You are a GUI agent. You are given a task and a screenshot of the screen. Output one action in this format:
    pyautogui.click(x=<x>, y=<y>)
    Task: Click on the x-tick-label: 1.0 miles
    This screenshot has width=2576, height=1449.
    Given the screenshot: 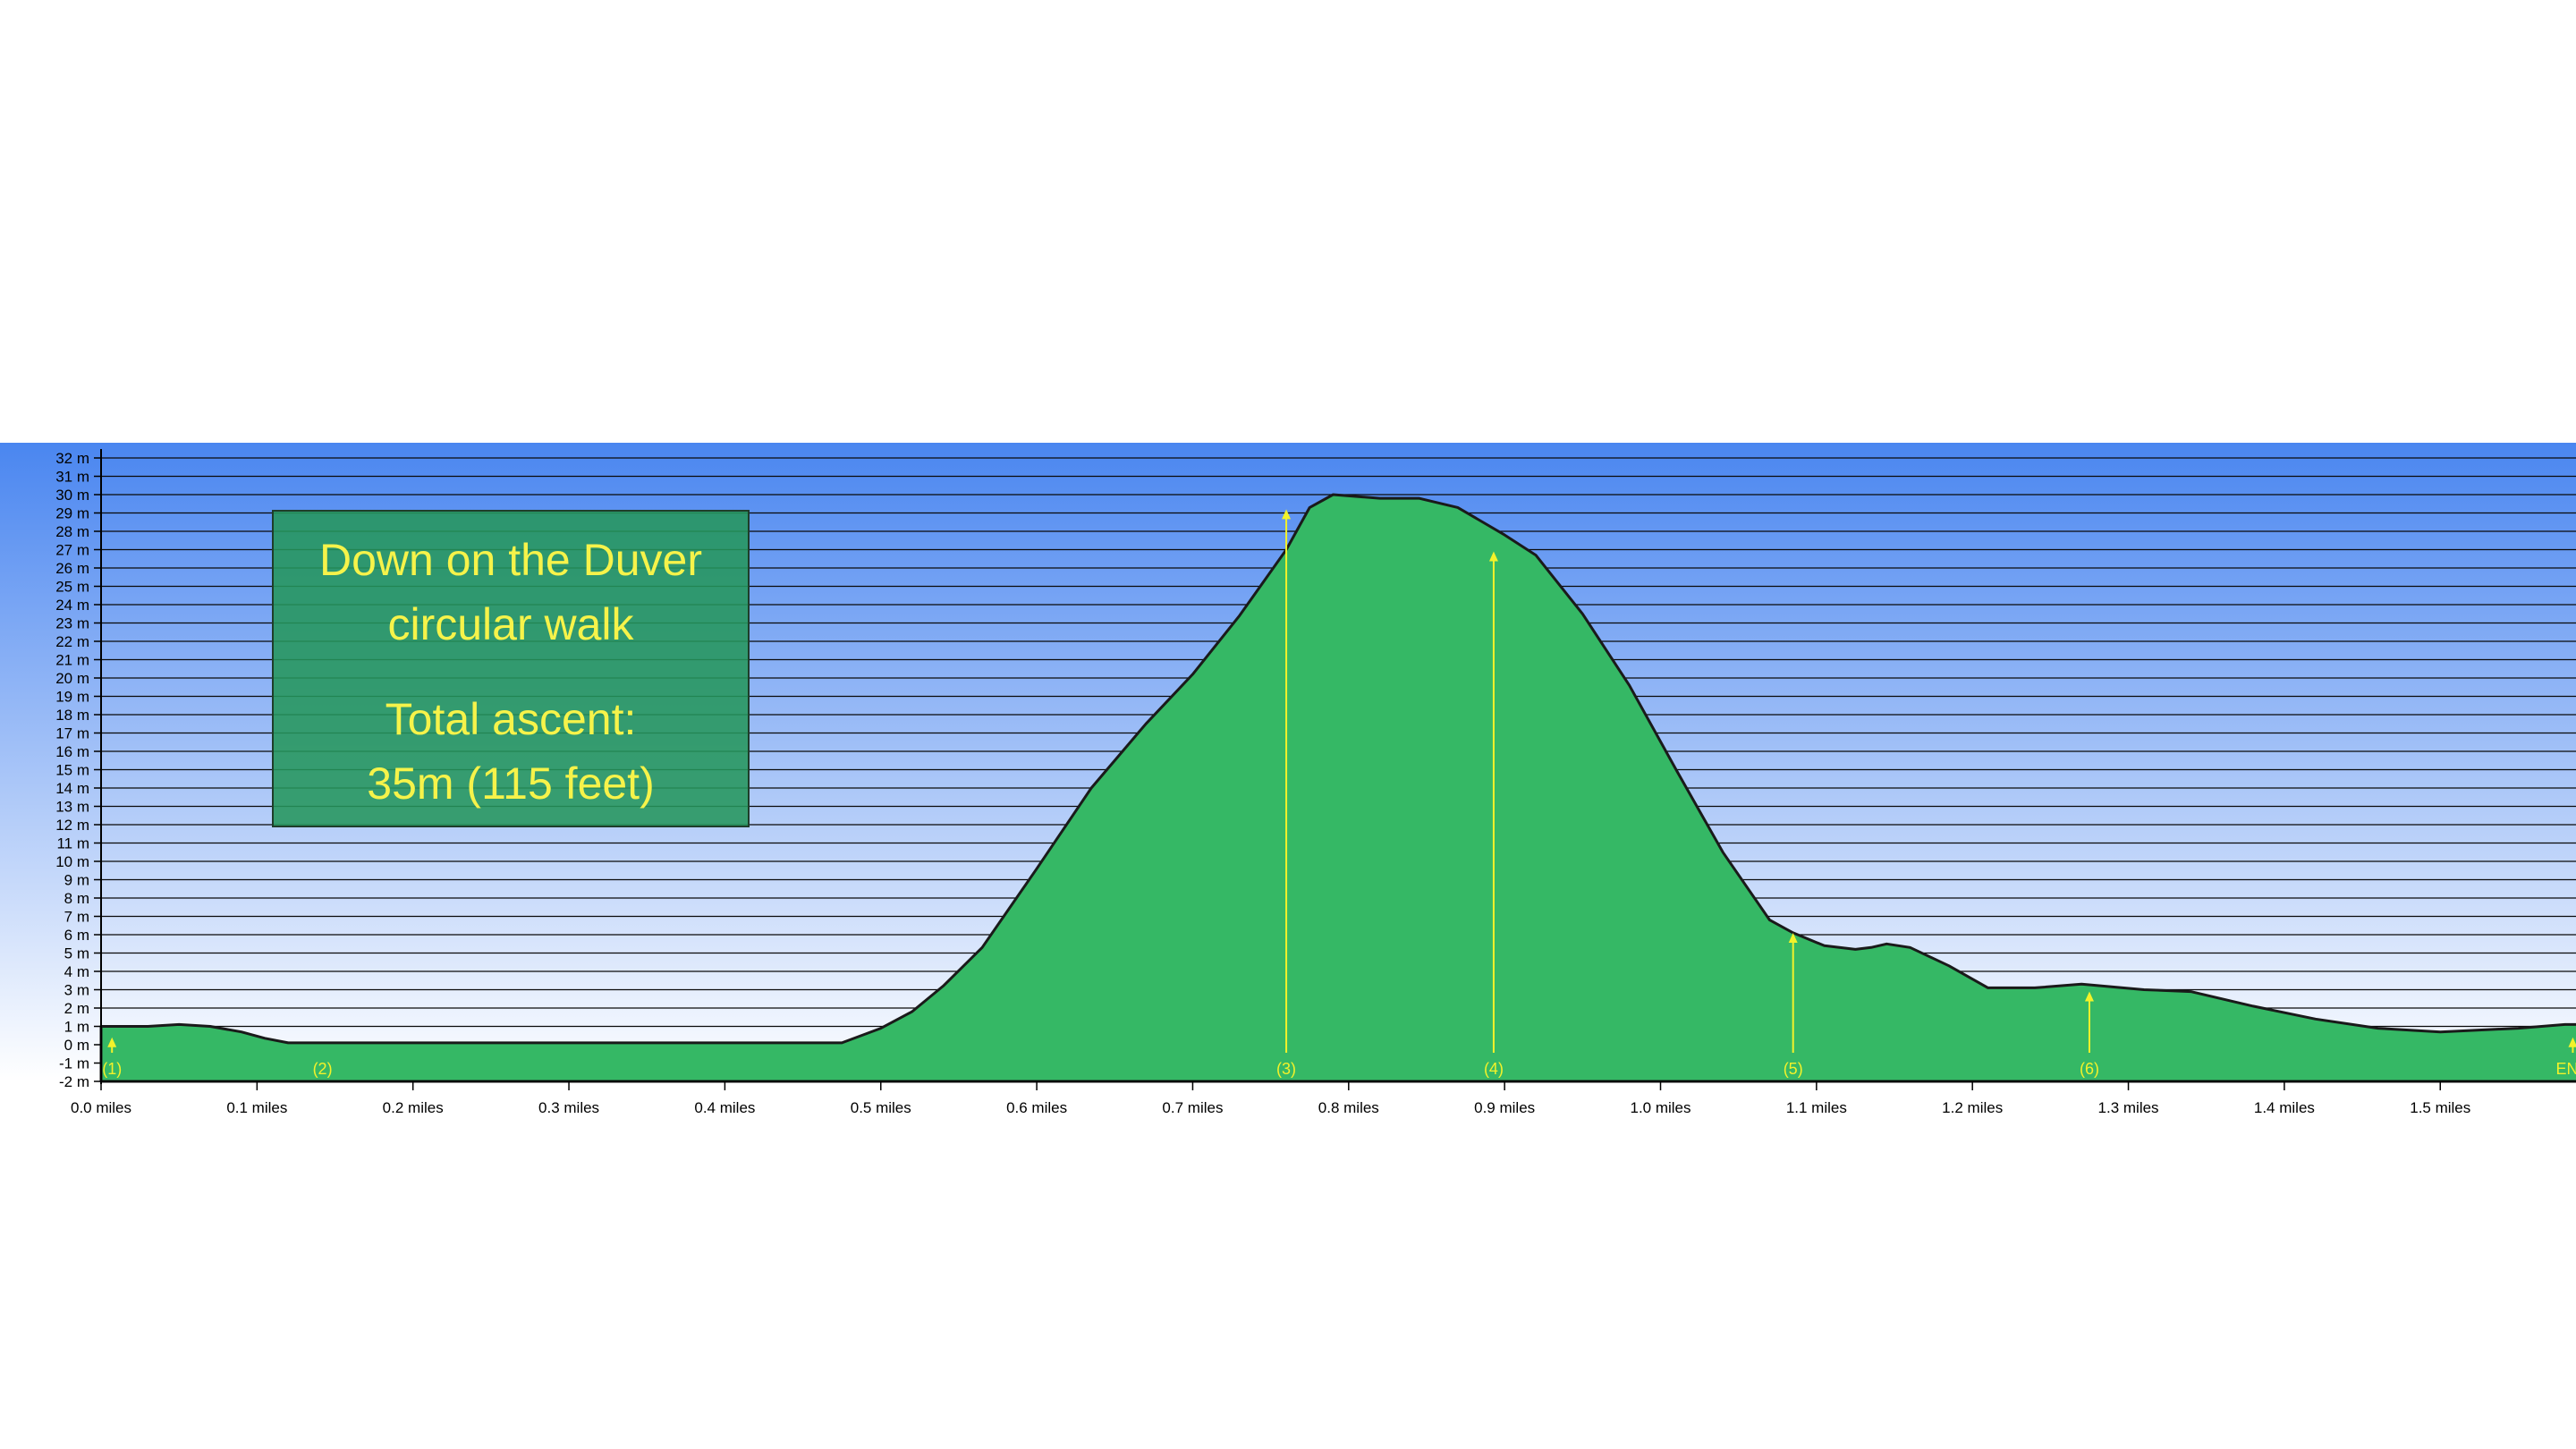 What is the action you would take?
    pyautogui.click(x=1660, y=1107)
    